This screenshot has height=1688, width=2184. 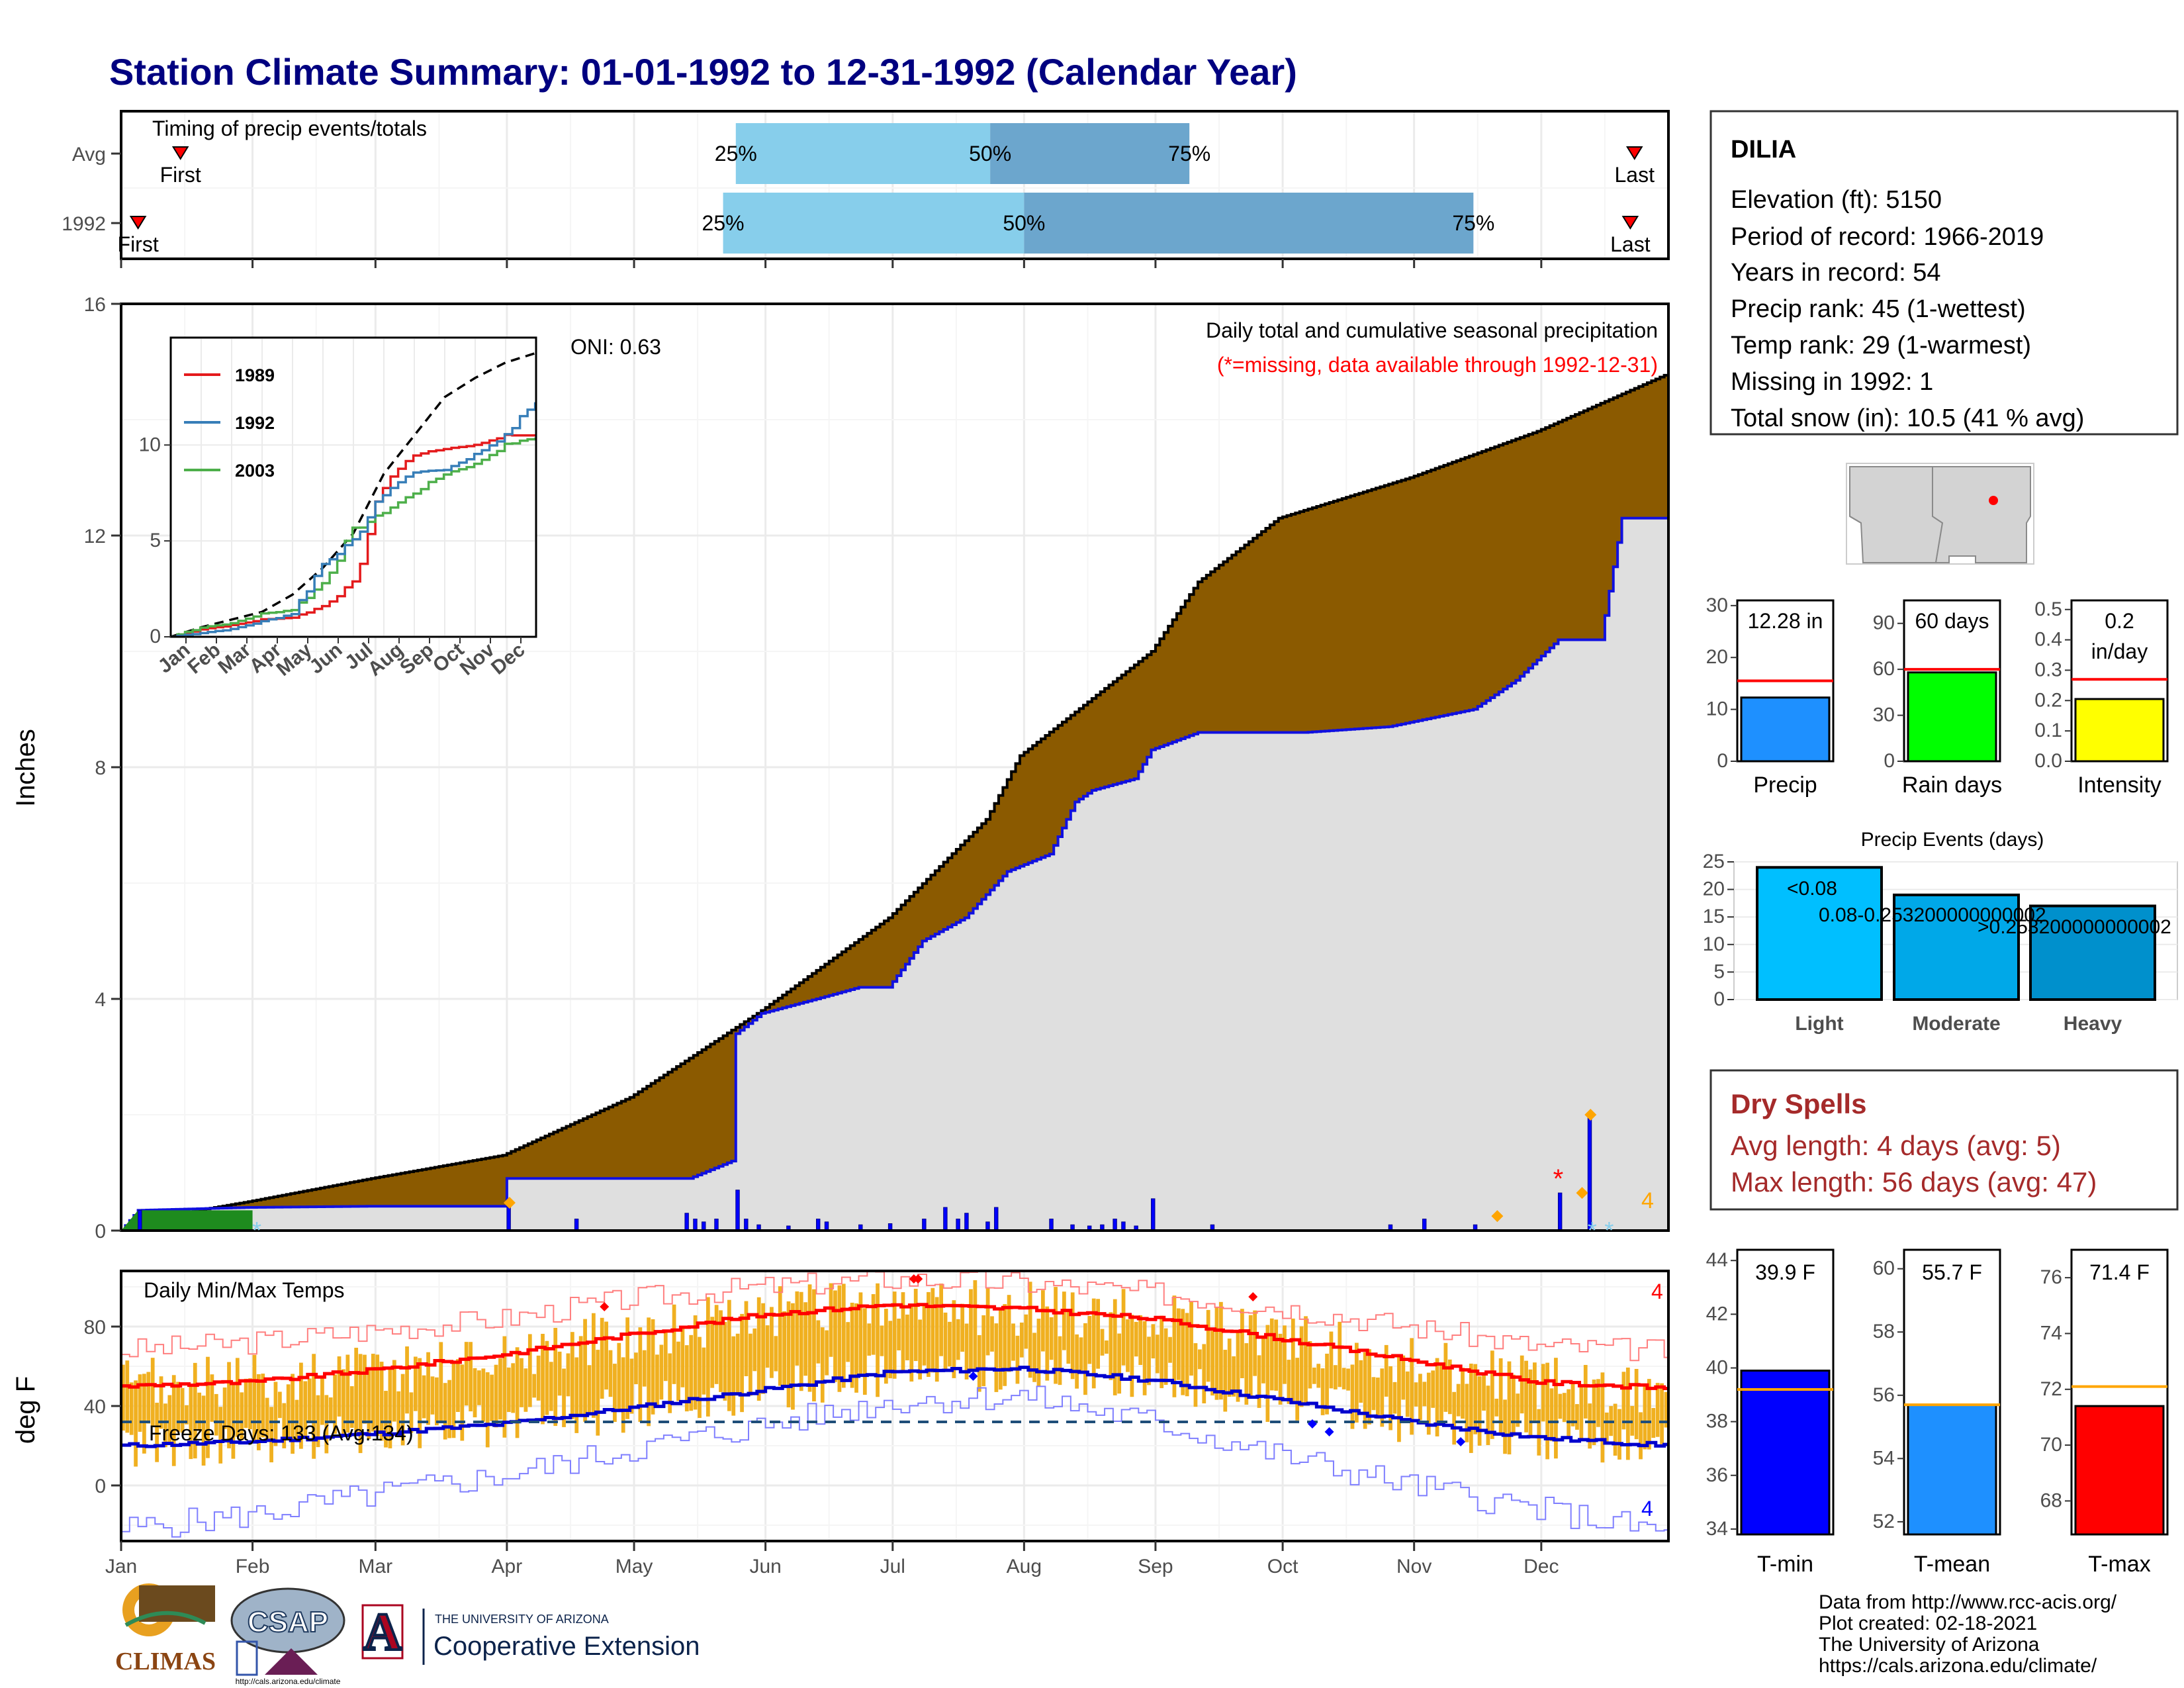 I want to click on timing-p50-label: 50%, so click(x=1024, y=223).